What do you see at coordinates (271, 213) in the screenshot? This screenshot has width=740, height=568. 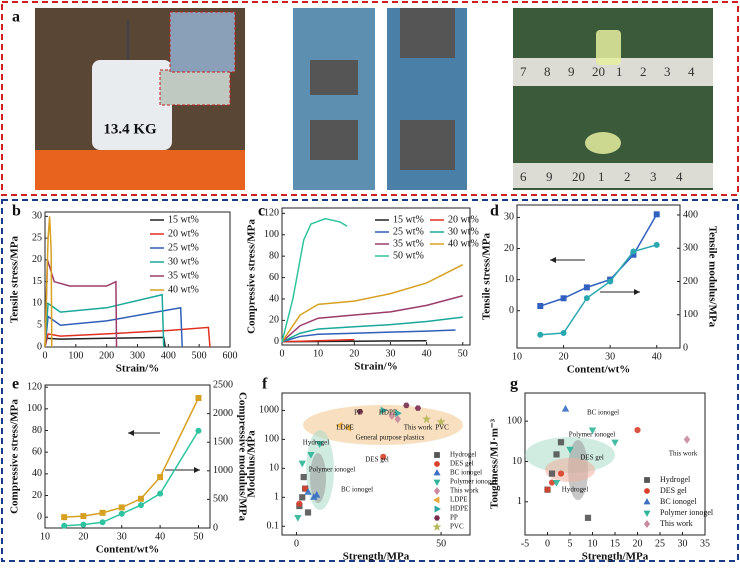 I see `y-tick-label: 120` at bounding box center [271, 213].